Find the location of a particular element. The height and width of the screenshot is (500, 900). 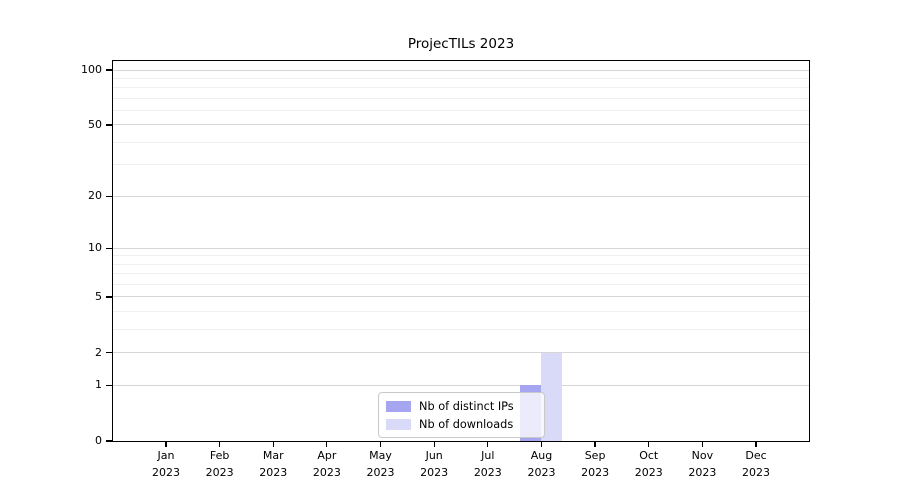

x-tick-label: Feb 2023 is located at coordinates (219, 464).